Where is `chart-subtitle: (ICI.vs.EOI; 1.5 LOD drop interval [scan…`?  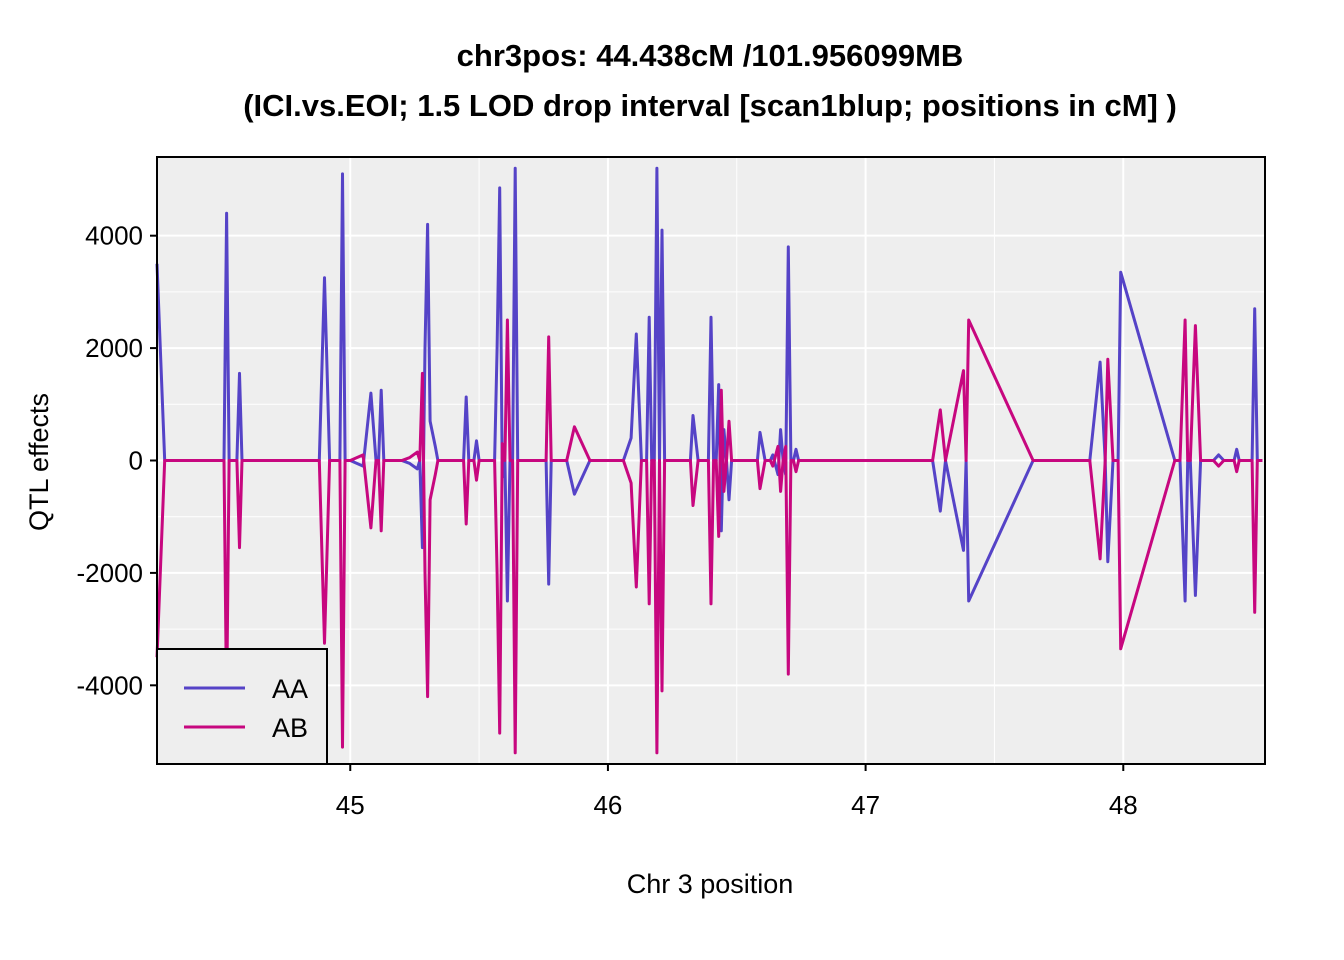 chart-subtitle: (ICI.vs.EOI; 1.5 LOD drop interval [scan… is located at coordinates (710, 105).